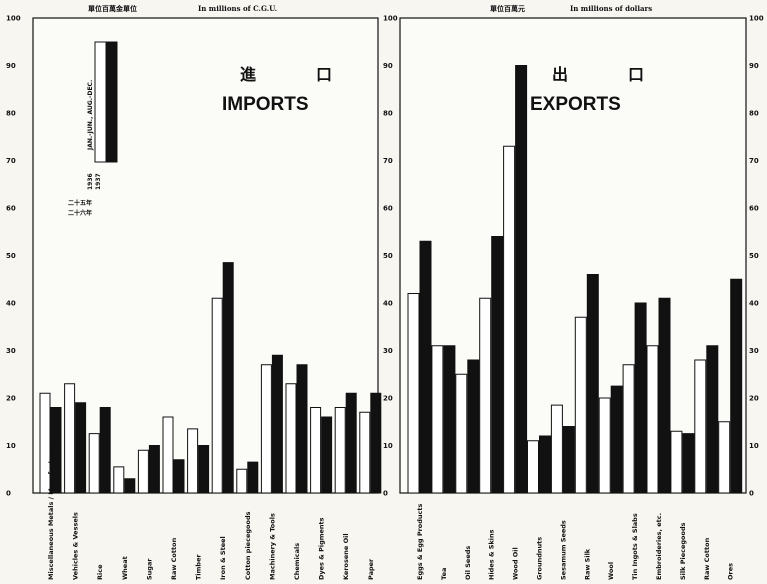 The width and height of the screenshot is (767, 584). I want to click on exports-y-left-tick-label: 0, so click(385, 494).